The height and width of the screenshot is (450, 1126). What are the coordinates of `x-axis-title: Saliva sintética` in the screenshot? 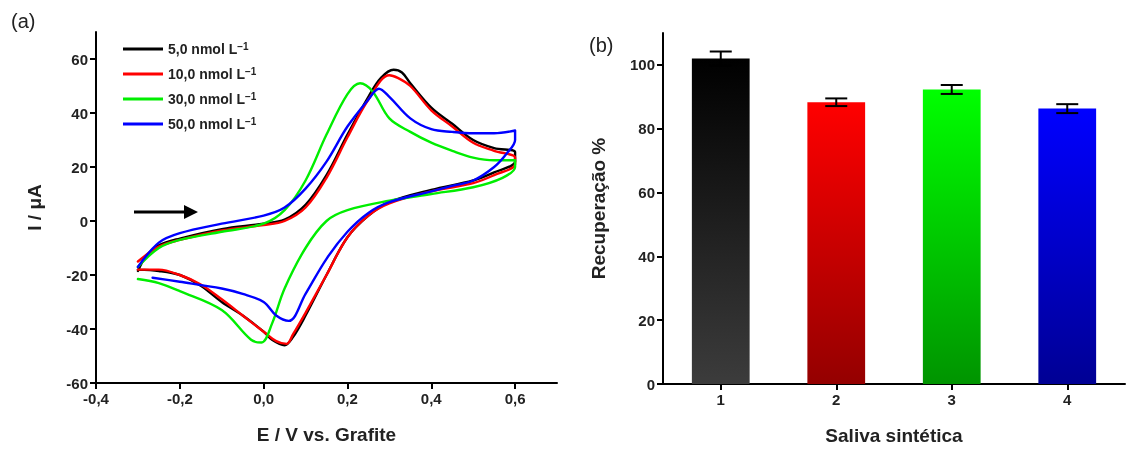 It's located at (894, 435).